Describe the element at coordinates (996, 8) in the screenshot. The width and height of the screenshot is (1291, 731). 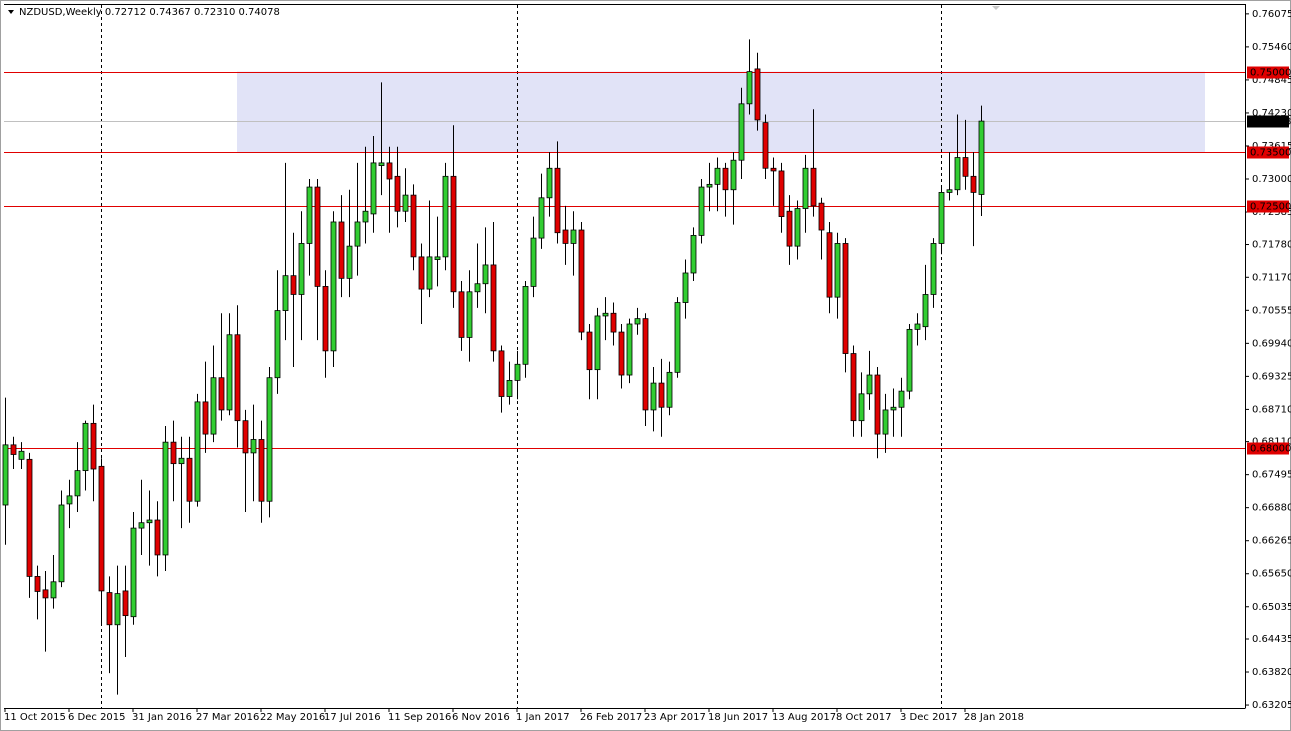
I see `shift-marker` at that location.